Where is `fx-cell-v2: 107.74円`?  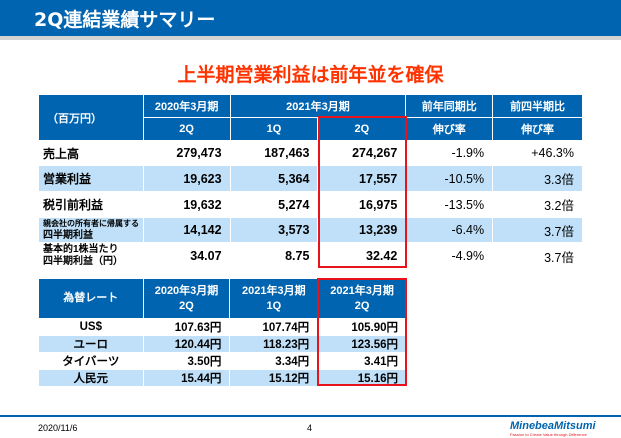
fx-cell-v2: 107.74円 is located at coordinates (274, 327).